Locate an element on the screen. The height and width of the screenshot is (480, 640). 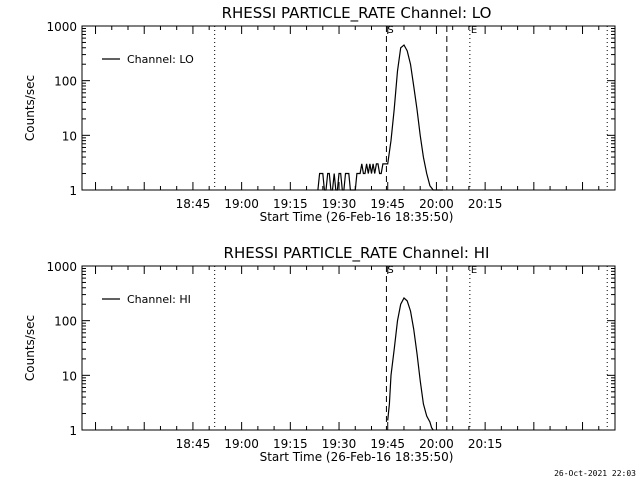
legend-label: Channel: HI is located at coordinates (159, 299).